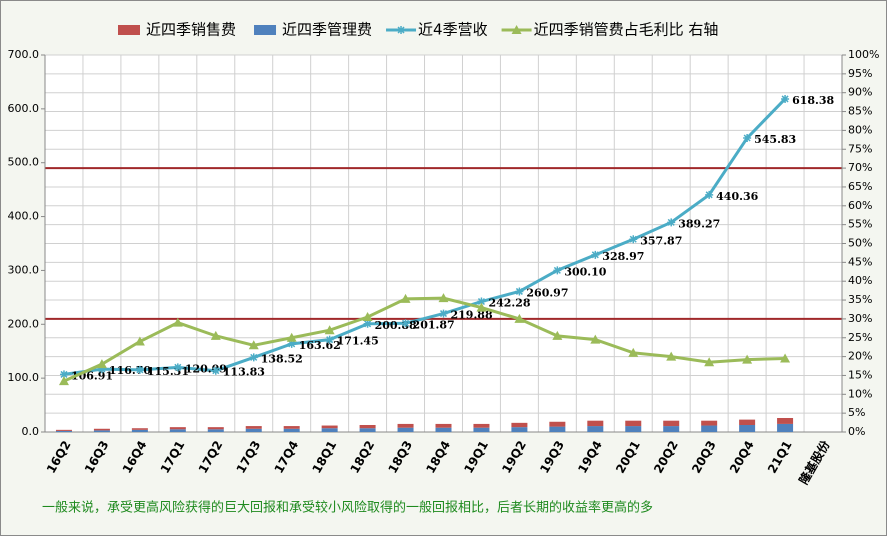  Describe the element at coordinates (472, 315) in the screenshot. I see `data-label: 219.88` at that location.